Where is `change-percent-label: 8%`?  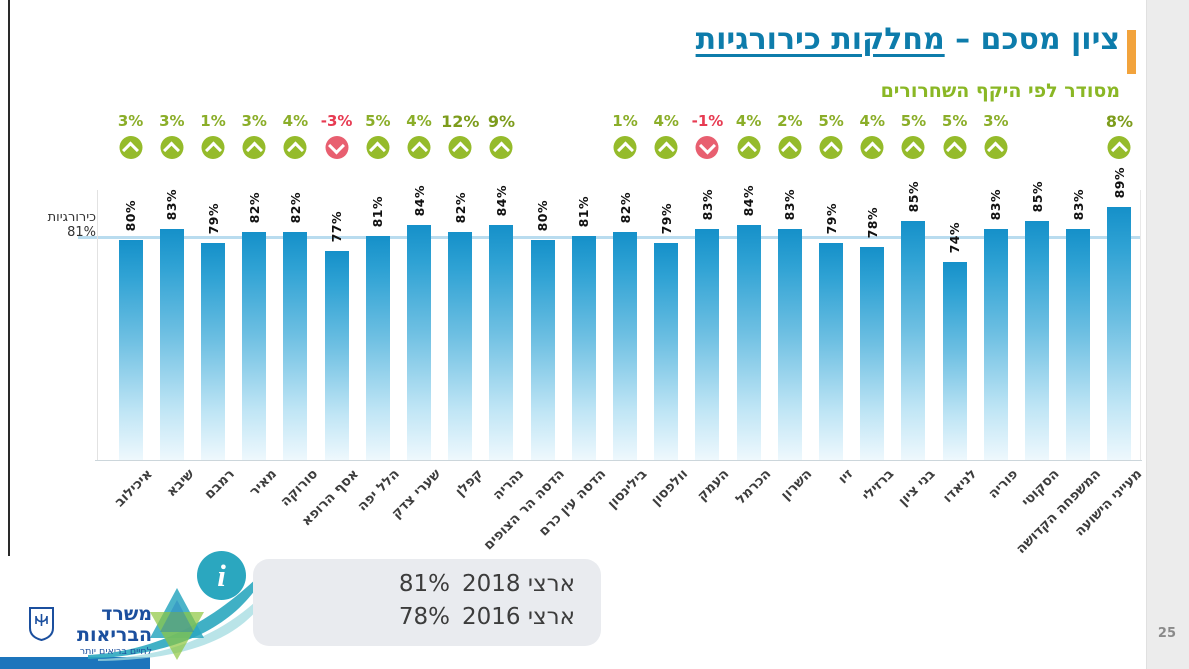 change-percent-label: 8% is located at coordinates (1119, 121).